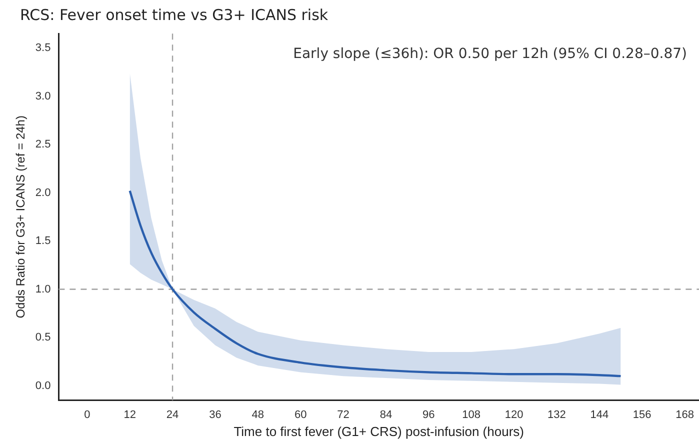 This screenshot has width=699, height=444. What do you see at coordinates (599, 414) in the screenshot?
I see `x-tick-label: 144` at bounding box center [599, 414].